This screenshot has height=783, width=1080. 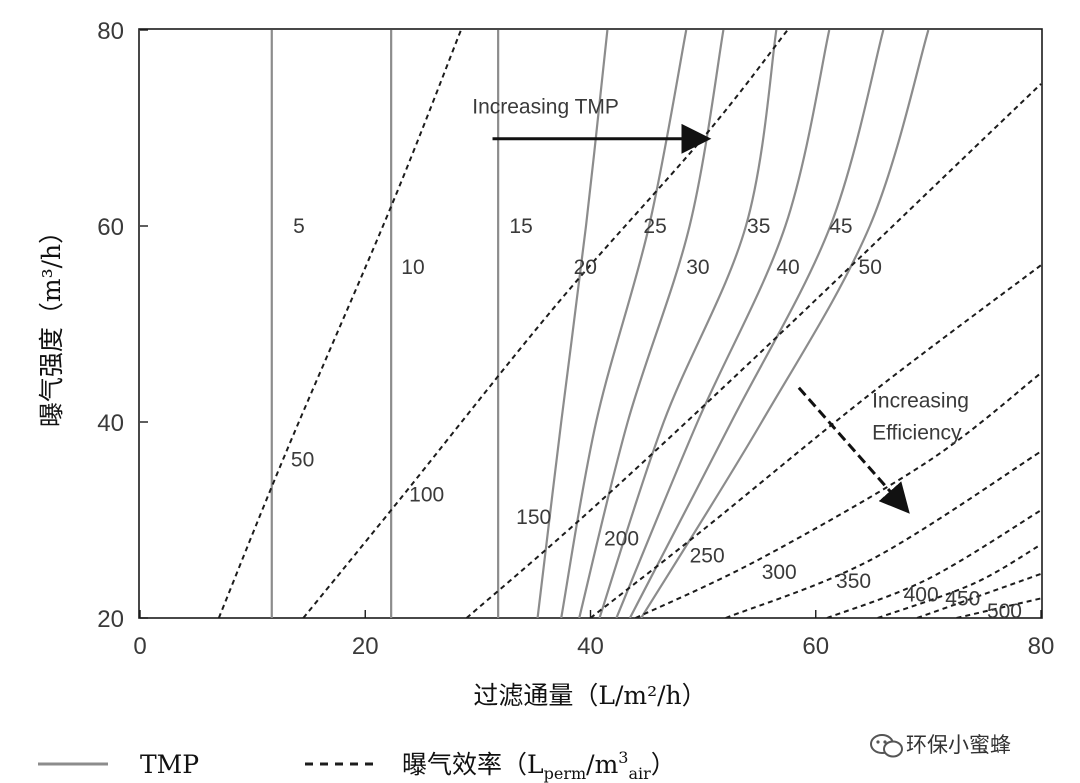 What do you see at coordinates (473, 764) in the screenshot?
I see `legend-eff-main: 曝气效率（L` at bounding box center [473, 764].